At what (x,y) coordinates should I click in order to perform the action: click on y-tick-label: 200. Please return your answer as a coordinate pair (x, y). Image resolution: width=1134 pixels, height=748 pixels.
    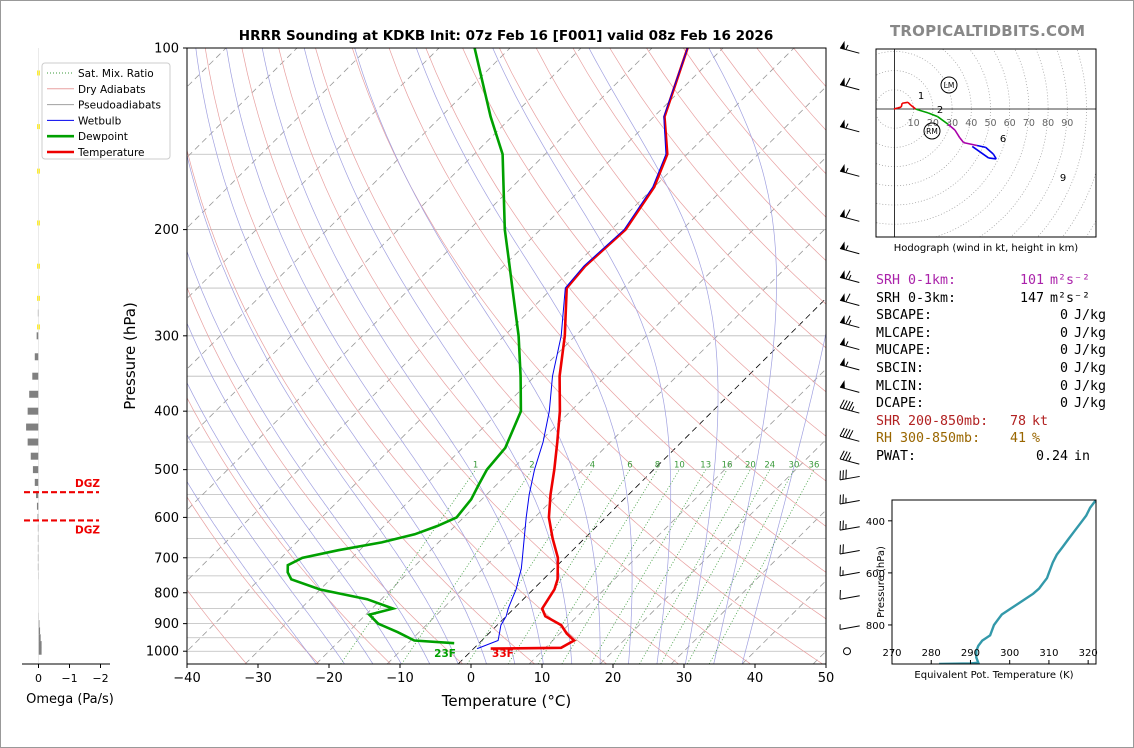
    Looking at the image, I should click on (166, 230).